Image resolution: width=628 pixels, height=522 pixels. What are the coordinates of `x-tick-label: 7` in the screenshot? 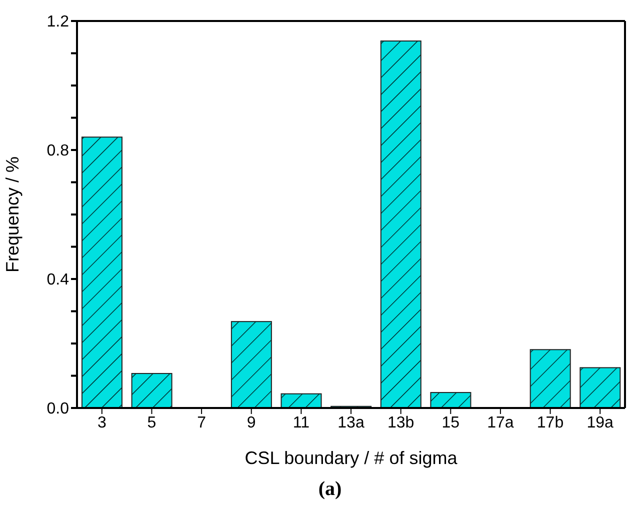 It's located at (201, 423).